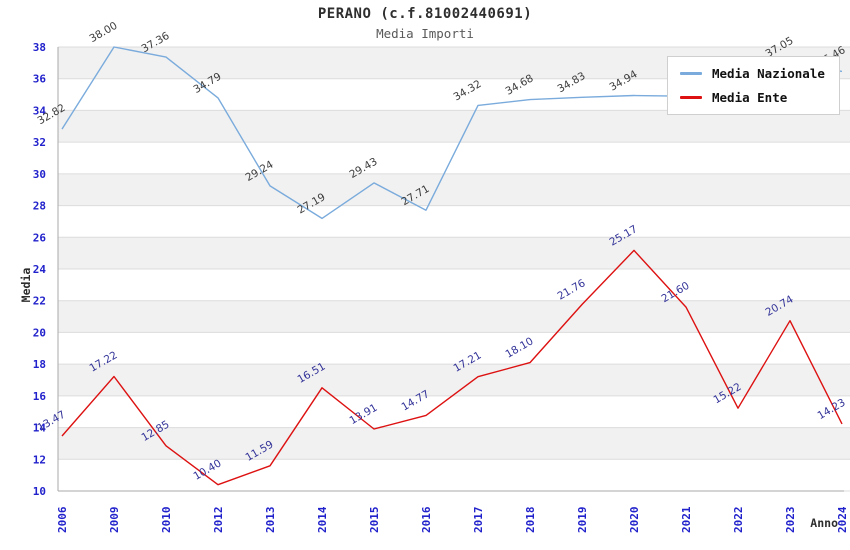  Describe the element at coordinates (26, 285) in the screenshot. I see `y-axis-title: Media` at that location.